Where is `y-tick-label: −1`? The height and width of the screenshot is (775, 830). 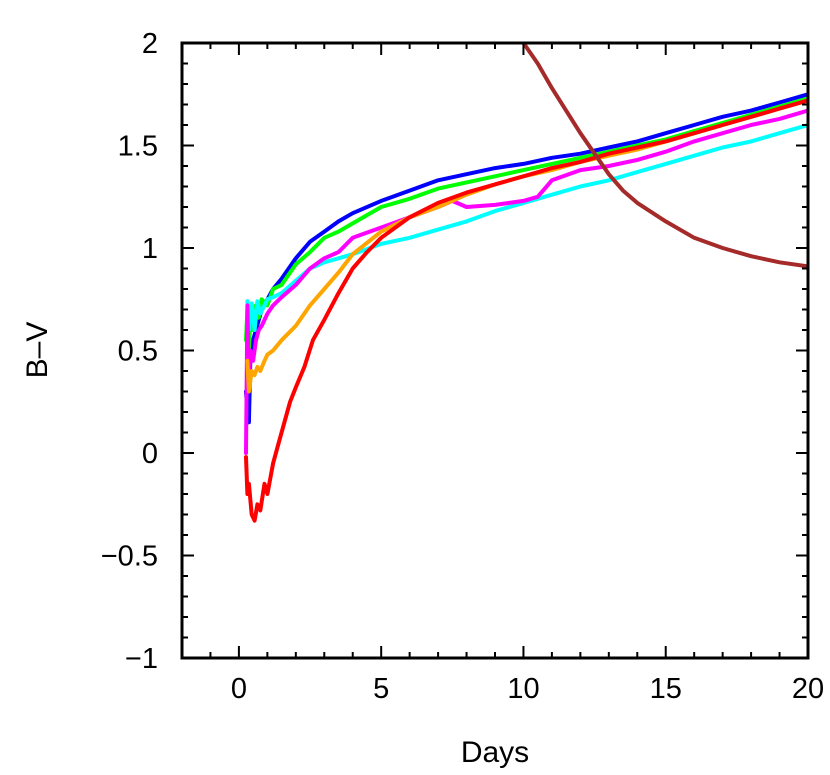
y-tick-label: −1 is located at coordinates (141, 659).